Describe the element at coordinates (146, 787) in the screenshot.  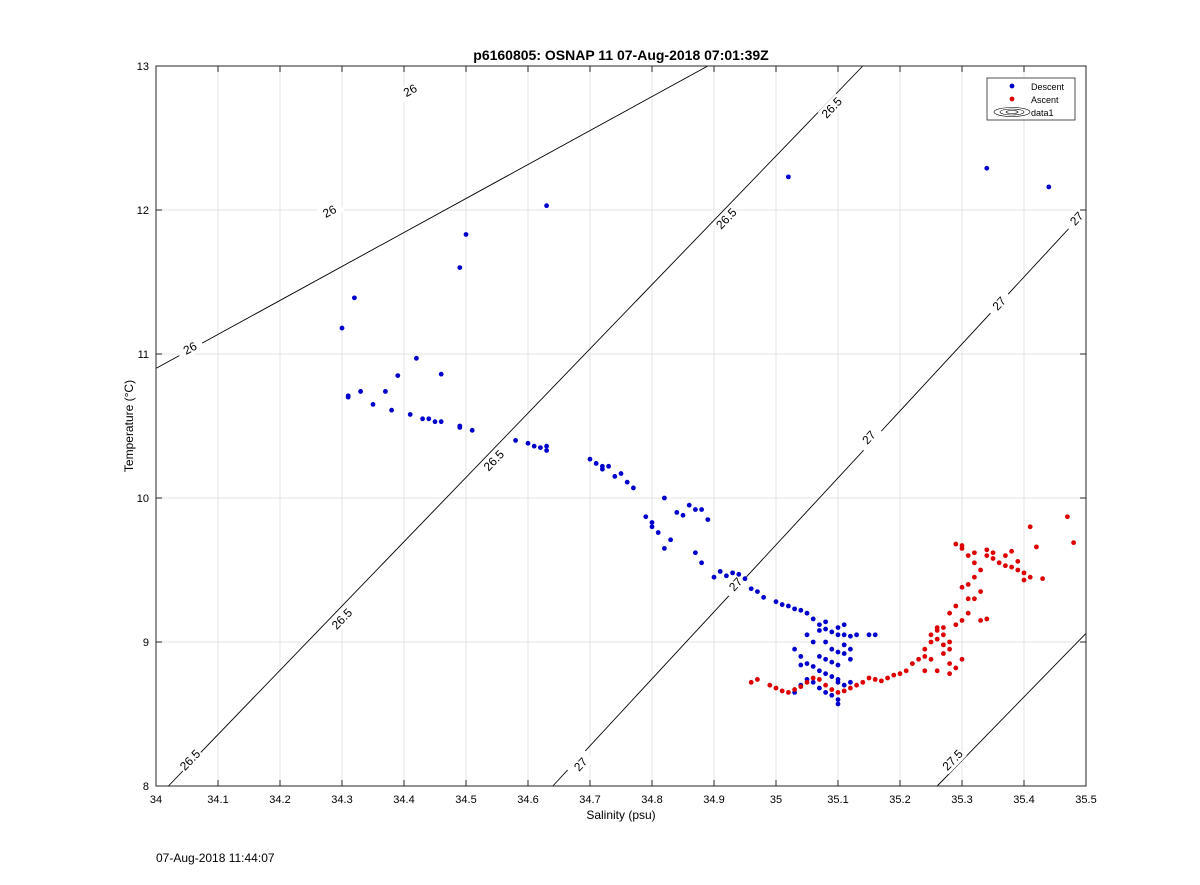
I see `y-tick-label: 8` at that location.